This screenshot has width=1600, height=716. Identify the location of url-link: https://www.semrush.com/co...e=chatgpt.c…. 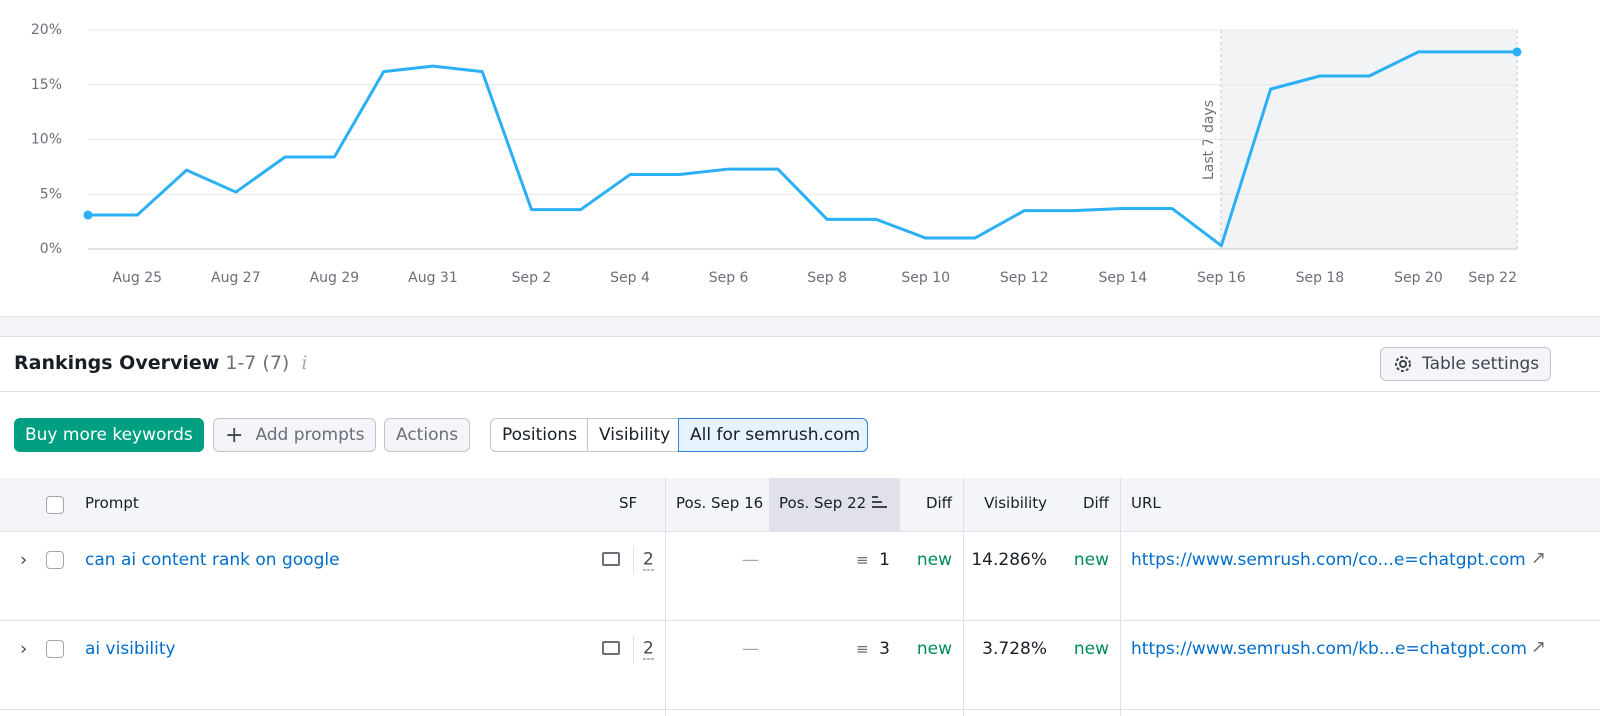
(1328, 560).